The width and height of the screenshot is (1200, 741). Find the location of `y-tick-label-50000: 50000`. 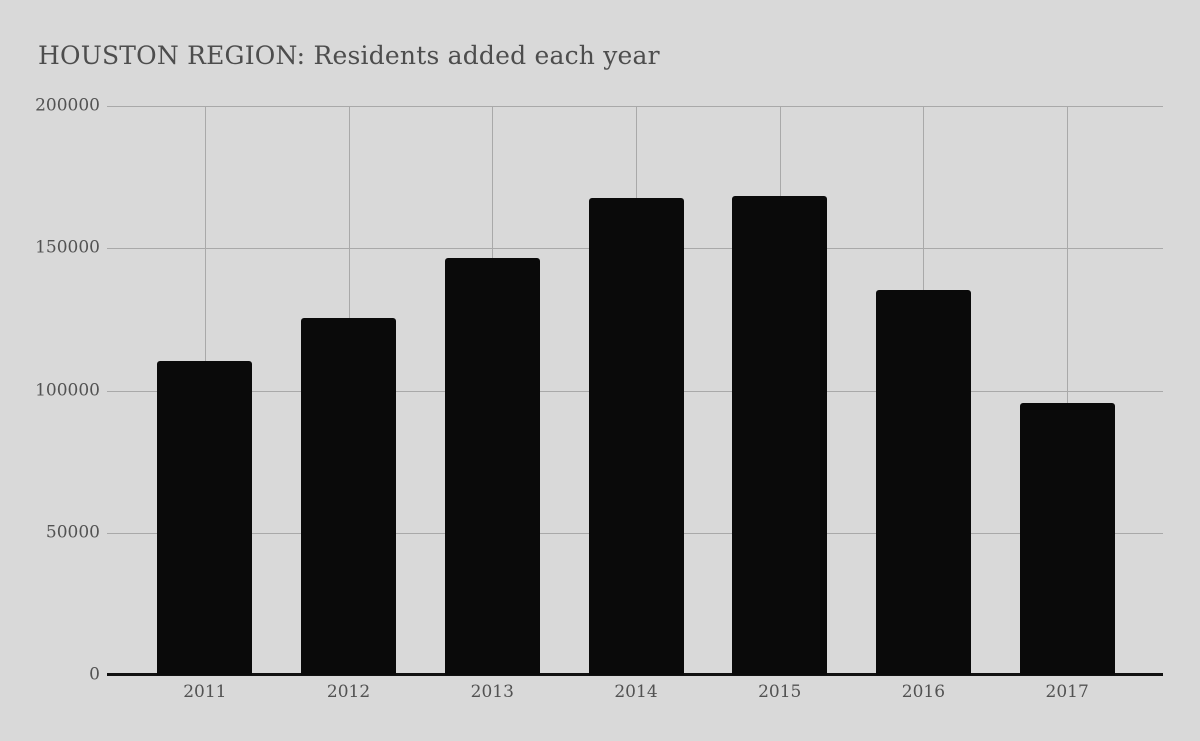

y-tick-label-50000: 50000 is located at coordinates (72, 532).